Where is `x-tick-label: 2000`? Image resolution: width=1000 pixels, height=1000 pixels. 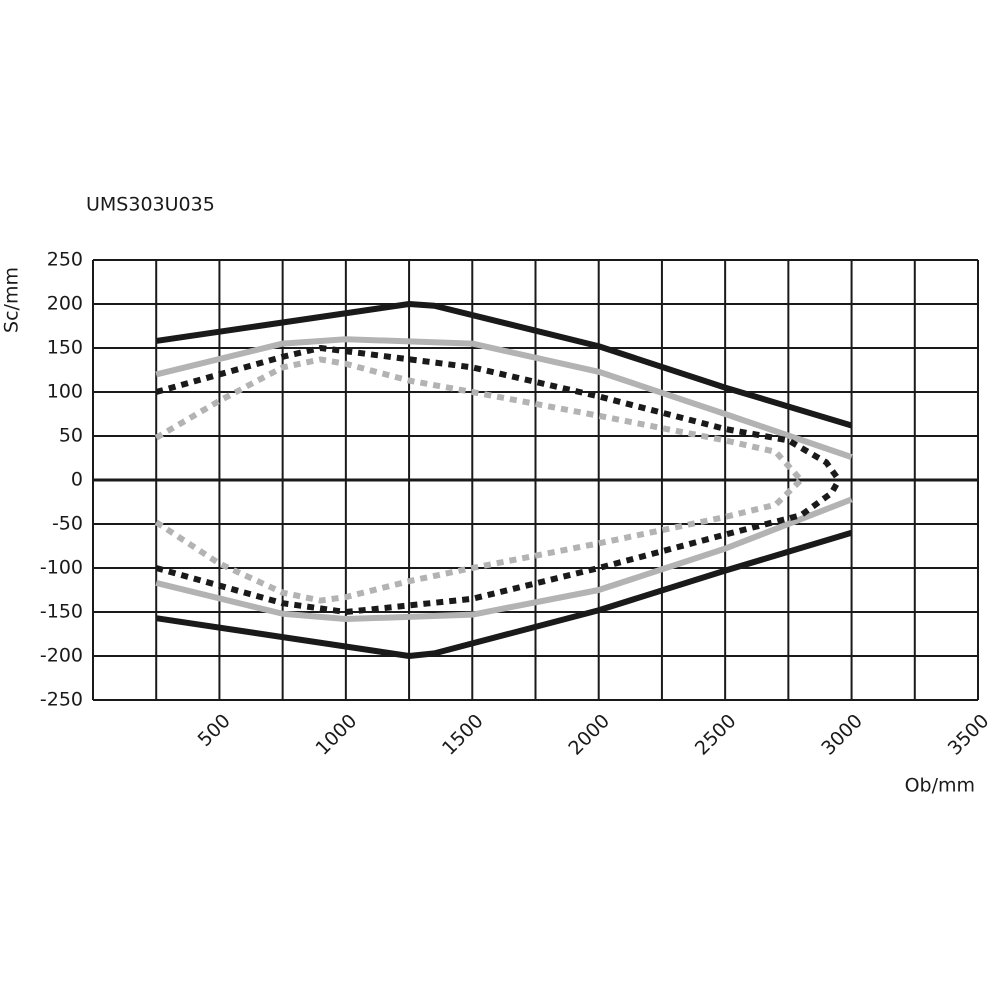
x-tick-label: 2000 is located at coordinates (589, 735).